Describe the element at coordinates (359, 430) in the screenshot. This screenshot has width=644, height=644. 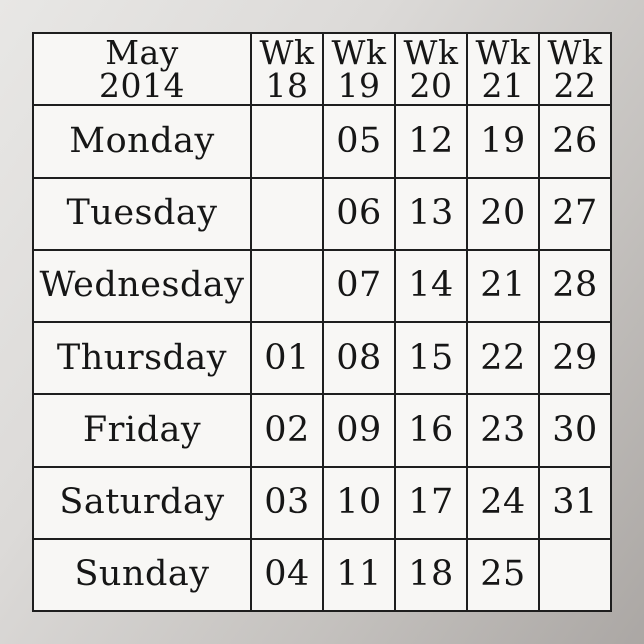
I see `date-cell: 09` at that location.